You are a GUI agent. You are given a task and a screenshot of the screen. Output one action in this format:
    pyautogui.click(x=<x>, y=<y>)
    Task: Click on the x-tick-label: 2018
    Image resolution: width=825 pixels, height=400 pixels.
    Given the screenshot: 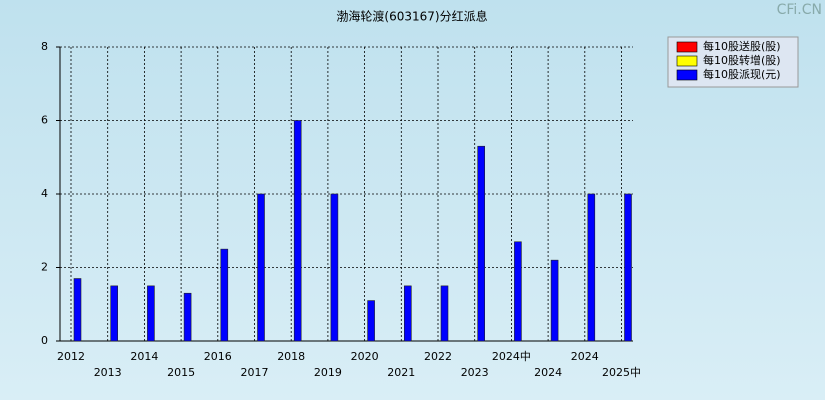 What is the action you would take?
    pyautogui.click(x=291, y=356)
    